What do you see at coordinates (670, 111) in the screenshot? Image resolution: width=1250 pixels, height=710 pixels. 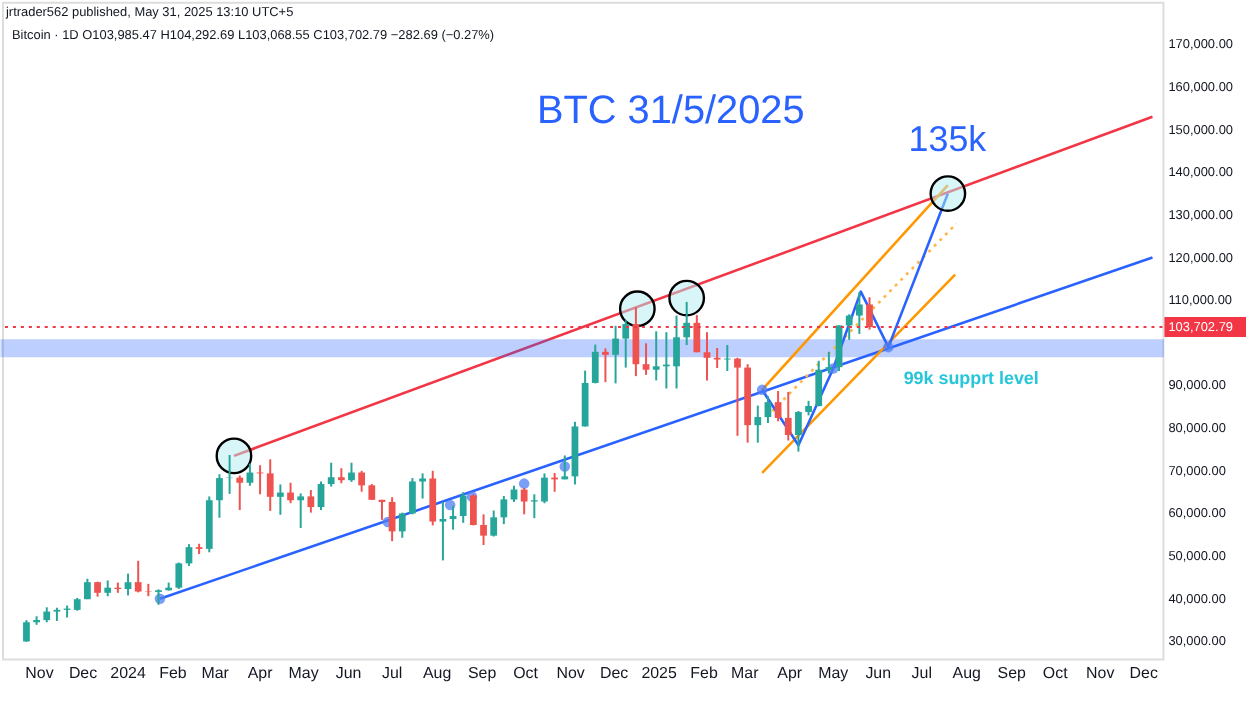 I see `text: BTC 31/5/2025` at bounding box center [670, 111].